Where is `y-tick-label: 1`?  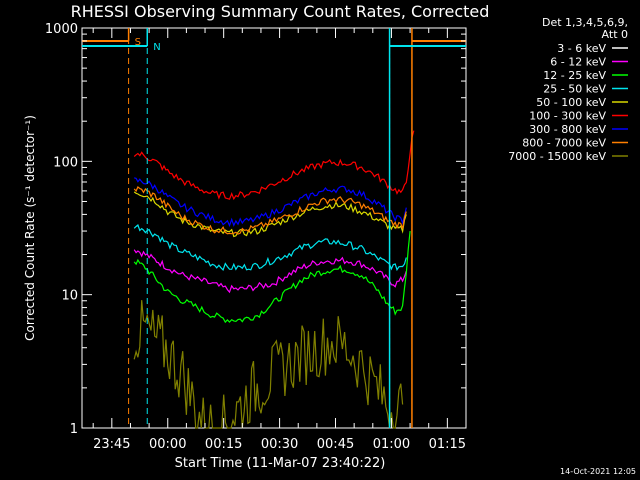
y-tick-label: 1 is located at coordinates (74, 429).